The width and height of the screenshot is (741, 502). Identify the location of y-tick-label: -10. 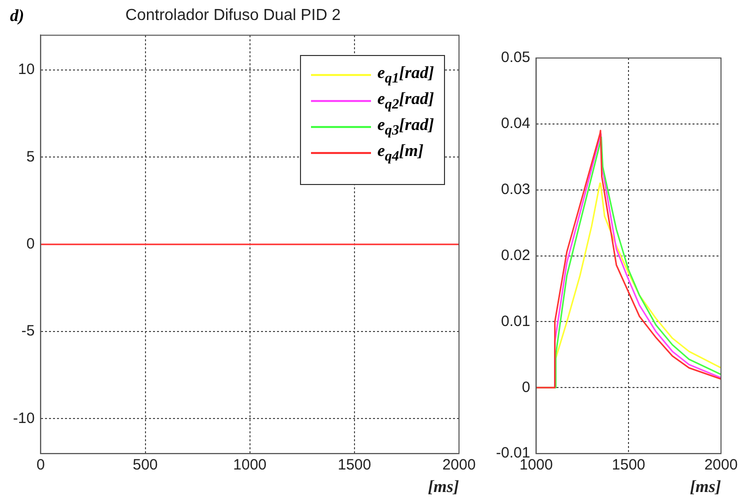
(23, 418).